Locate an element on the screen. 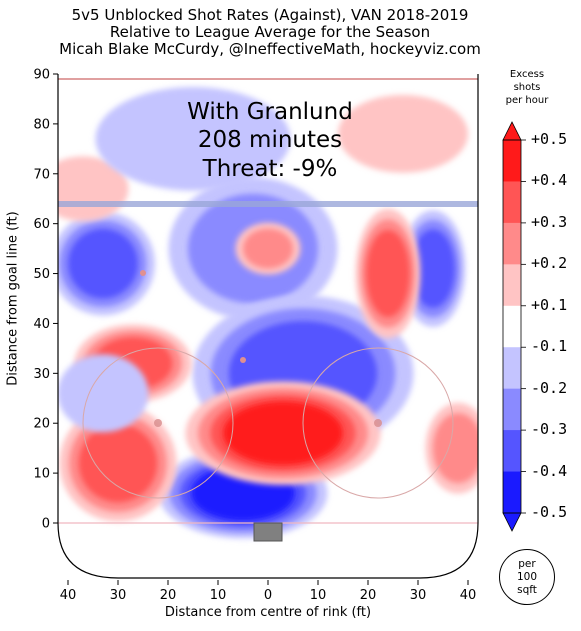 This screenshot has height=631, width=581. colorbar-tick-label: -0.2 is located at coordinates (549, 387).